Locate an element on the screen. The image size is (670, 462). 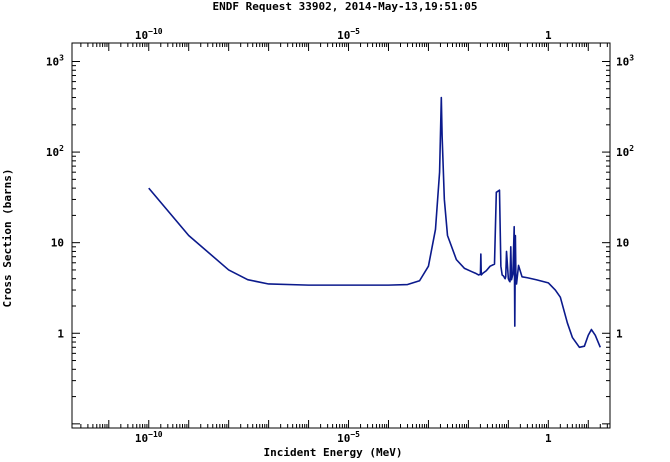
y-axis-label: Cross Section (barns) is located at coordinates (7, 237).